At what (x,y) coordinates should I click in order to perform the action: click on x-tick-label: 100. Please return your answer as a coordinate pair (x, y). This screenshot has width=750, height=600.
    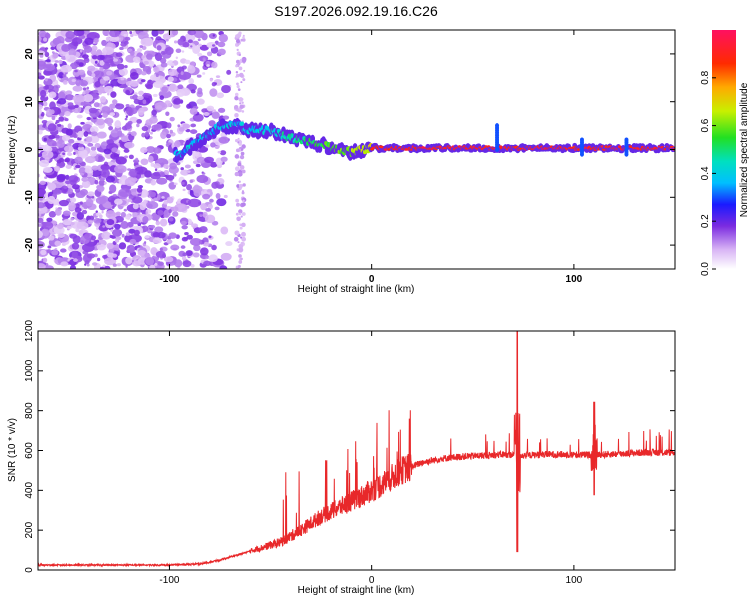
    Looking at the image, I should click on (574, 580).